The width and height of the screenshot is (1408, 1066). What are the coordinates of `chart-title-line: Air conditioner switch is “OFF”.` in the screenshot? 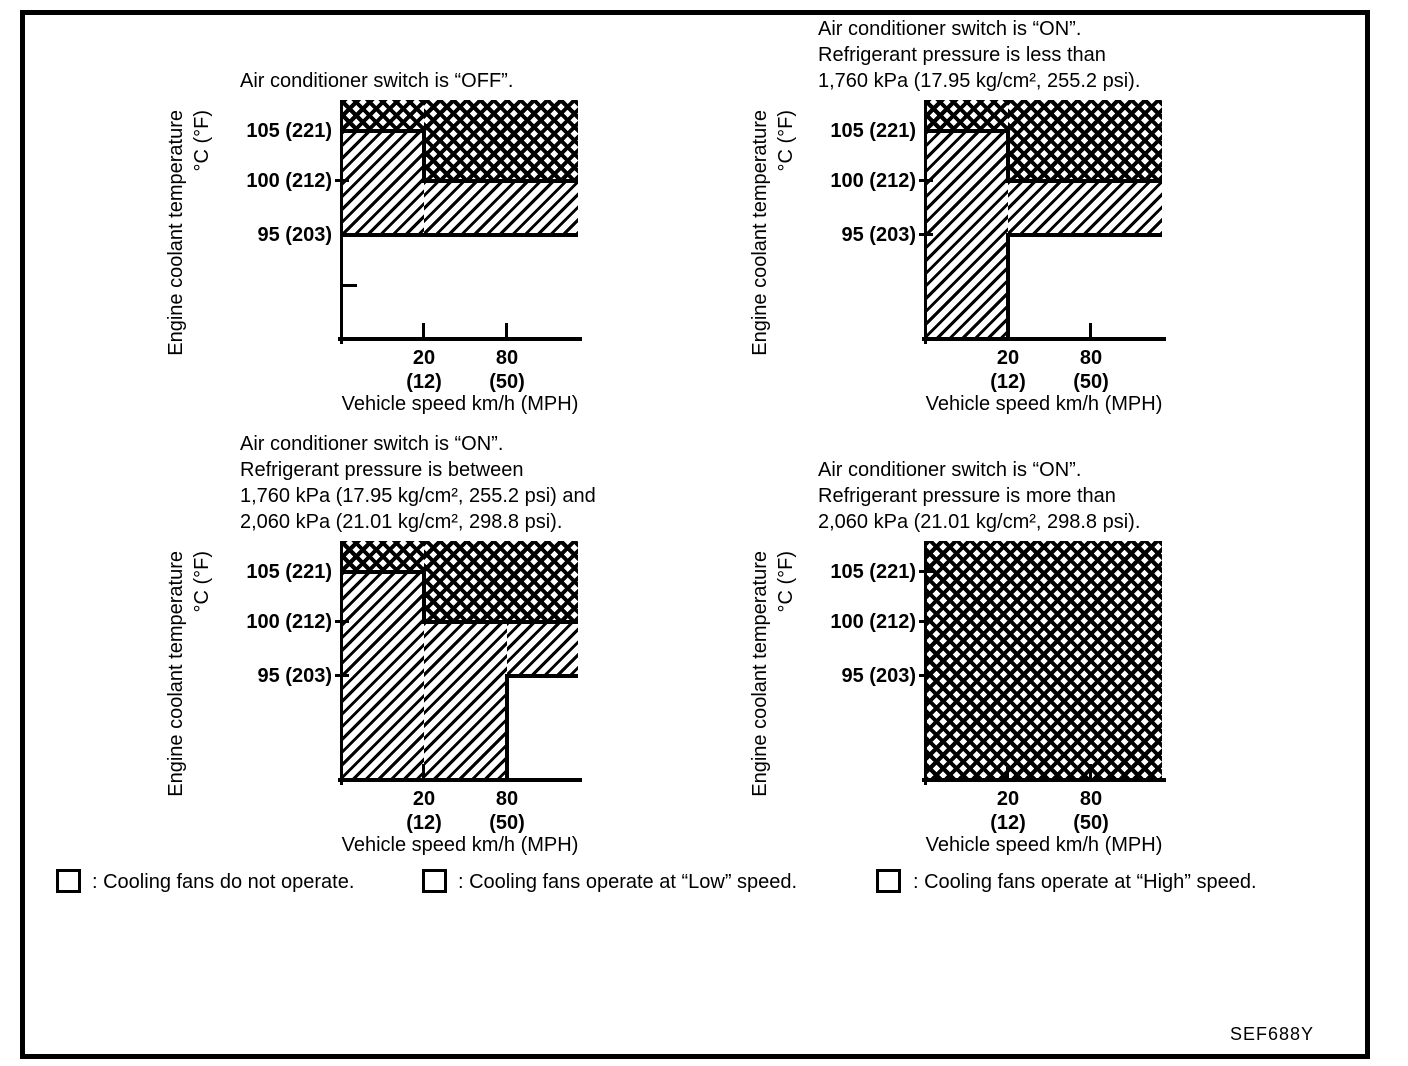 It's located at (377, 81).